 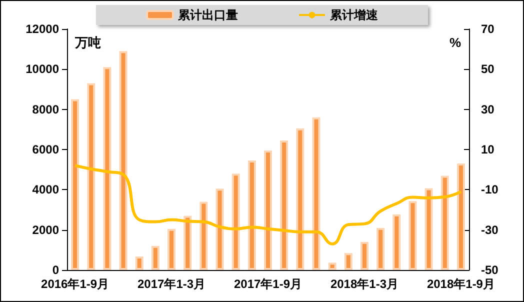 What do you see at coordinates (87, 42) in the screenshot?
I see `y-axis-title: 万吨` at bounding box center [87, 42].